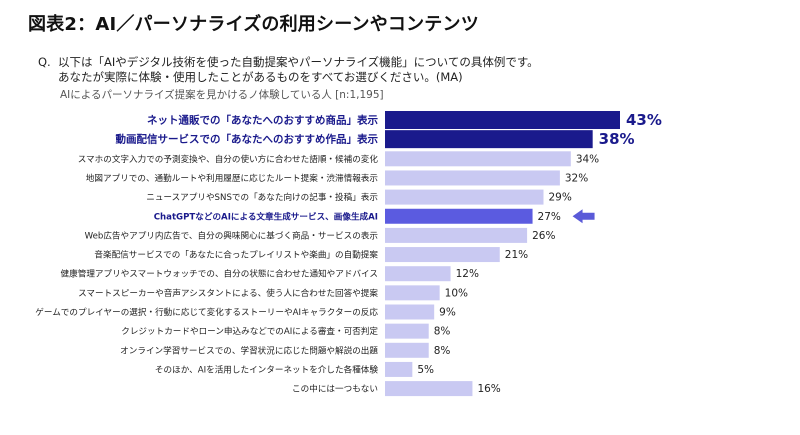 This screenshot has height=435, width=800. Describe the element at coordinates (559, 198) in the screenshot. I see `value-label: 29%` at that location.